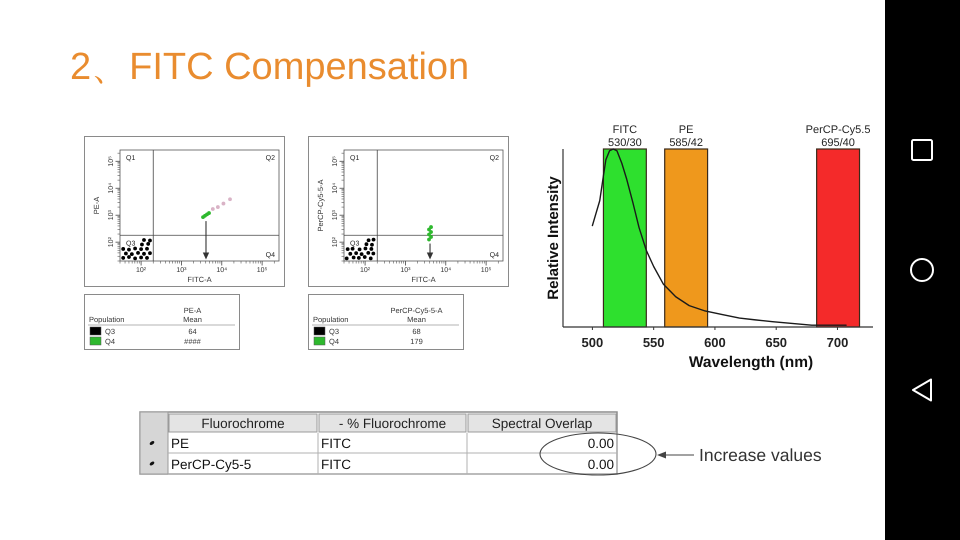 Image resolution: width=960 pixels, height=540 pixels. I want to click on x-tick-label: 500, so click(593, 342).